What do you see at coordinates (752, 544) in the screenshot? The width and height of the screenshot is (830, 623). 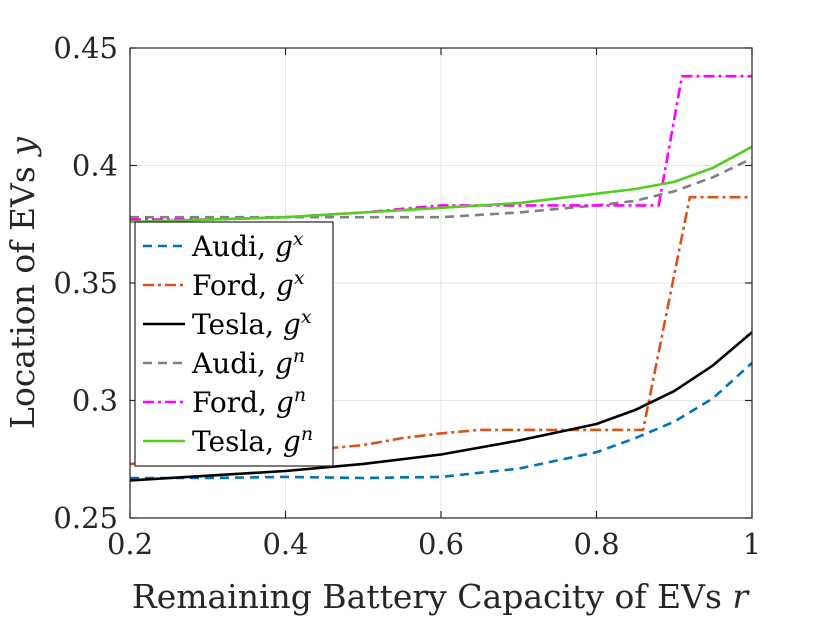 I see `x-tick-label-4: 1` at bounding box center [752, 544].